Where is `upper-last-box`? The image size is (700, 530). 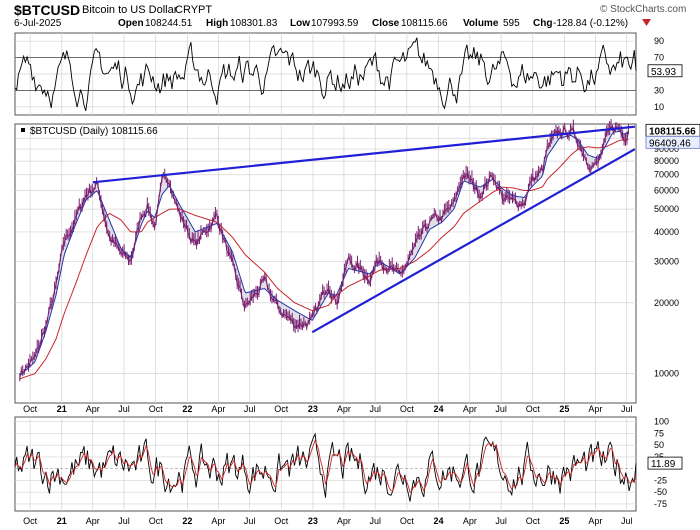
upper-last-box is located at coordinates (665, 71).